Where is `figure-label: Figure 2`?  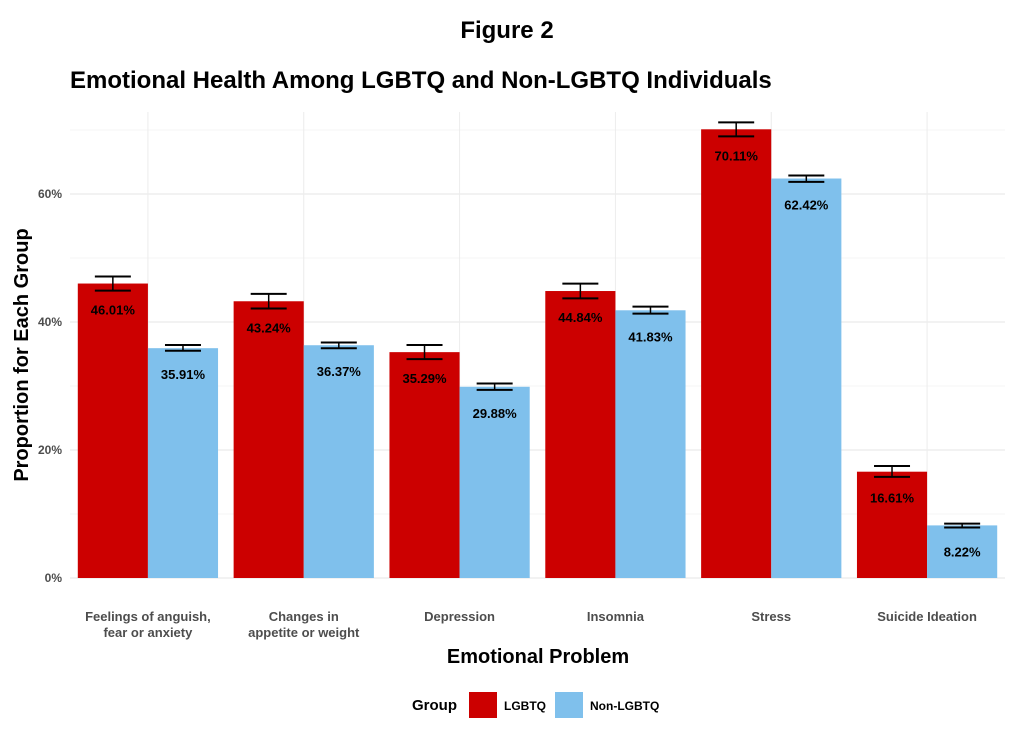
figure-label: Figure 2 is located at coordinates (506, 30).